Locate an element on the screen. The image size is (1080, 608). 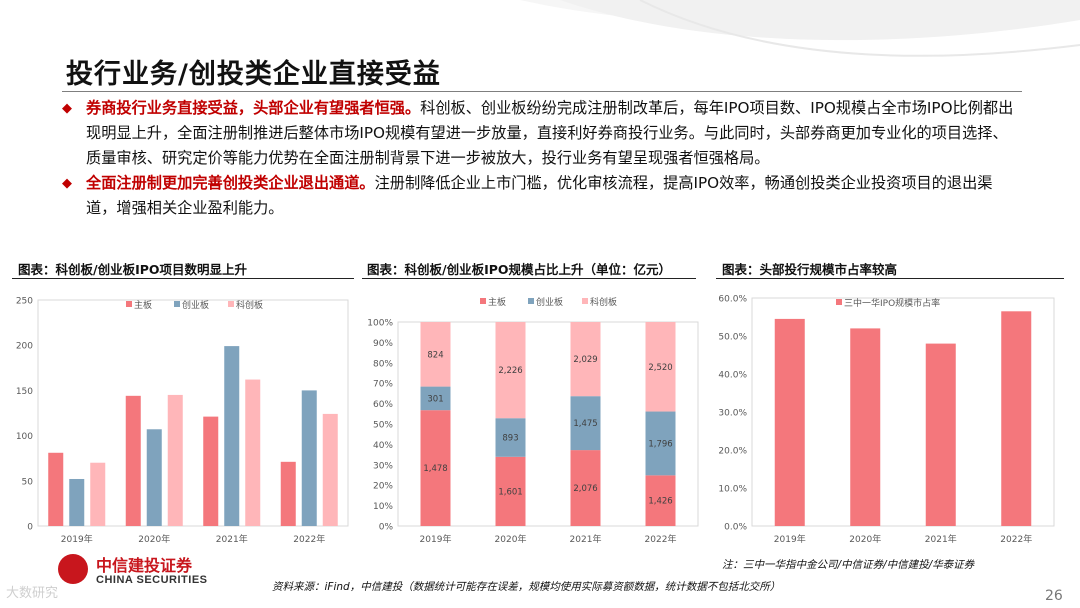
chart3-title-rule is located at coordinates (890, 278).